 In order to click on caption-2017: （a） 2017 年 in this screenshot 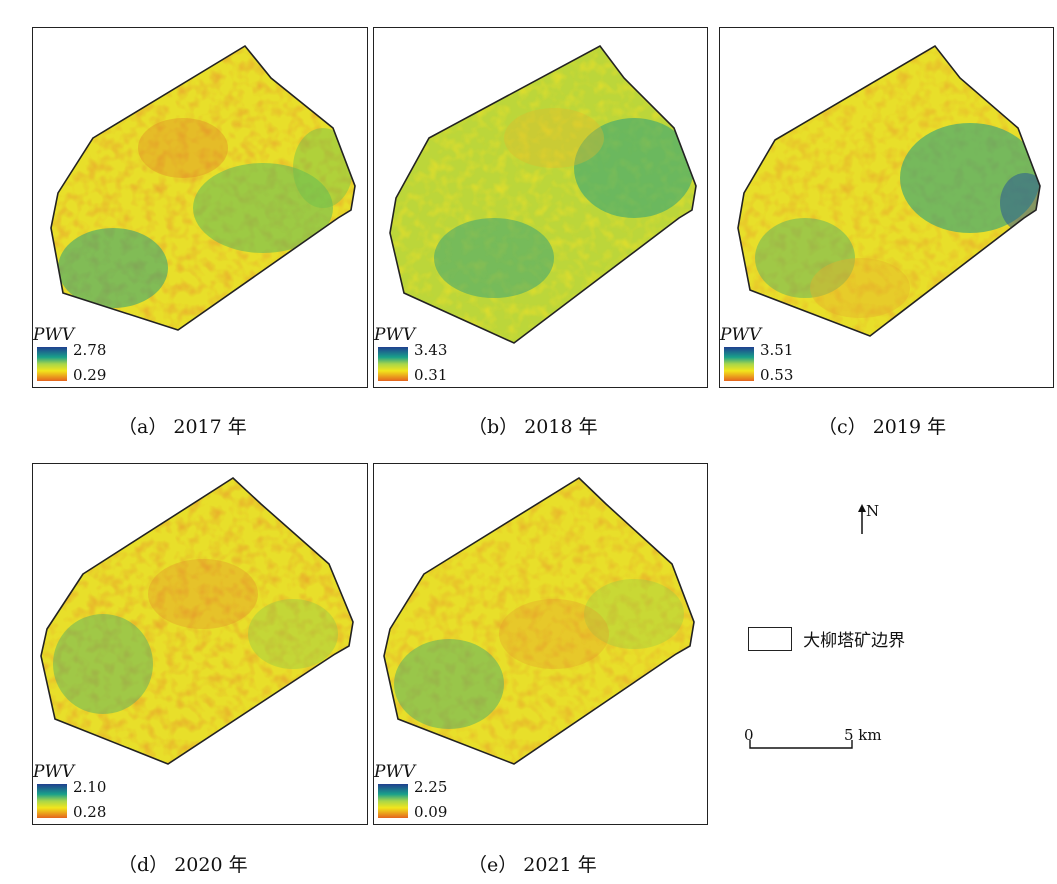, I will do `click(182, 425)`.